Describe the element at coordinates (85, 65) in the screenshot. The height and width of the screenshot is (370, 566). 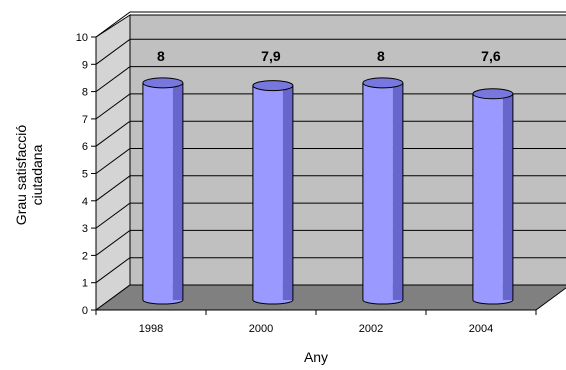
I see `y-tick-label: 9` at that location.